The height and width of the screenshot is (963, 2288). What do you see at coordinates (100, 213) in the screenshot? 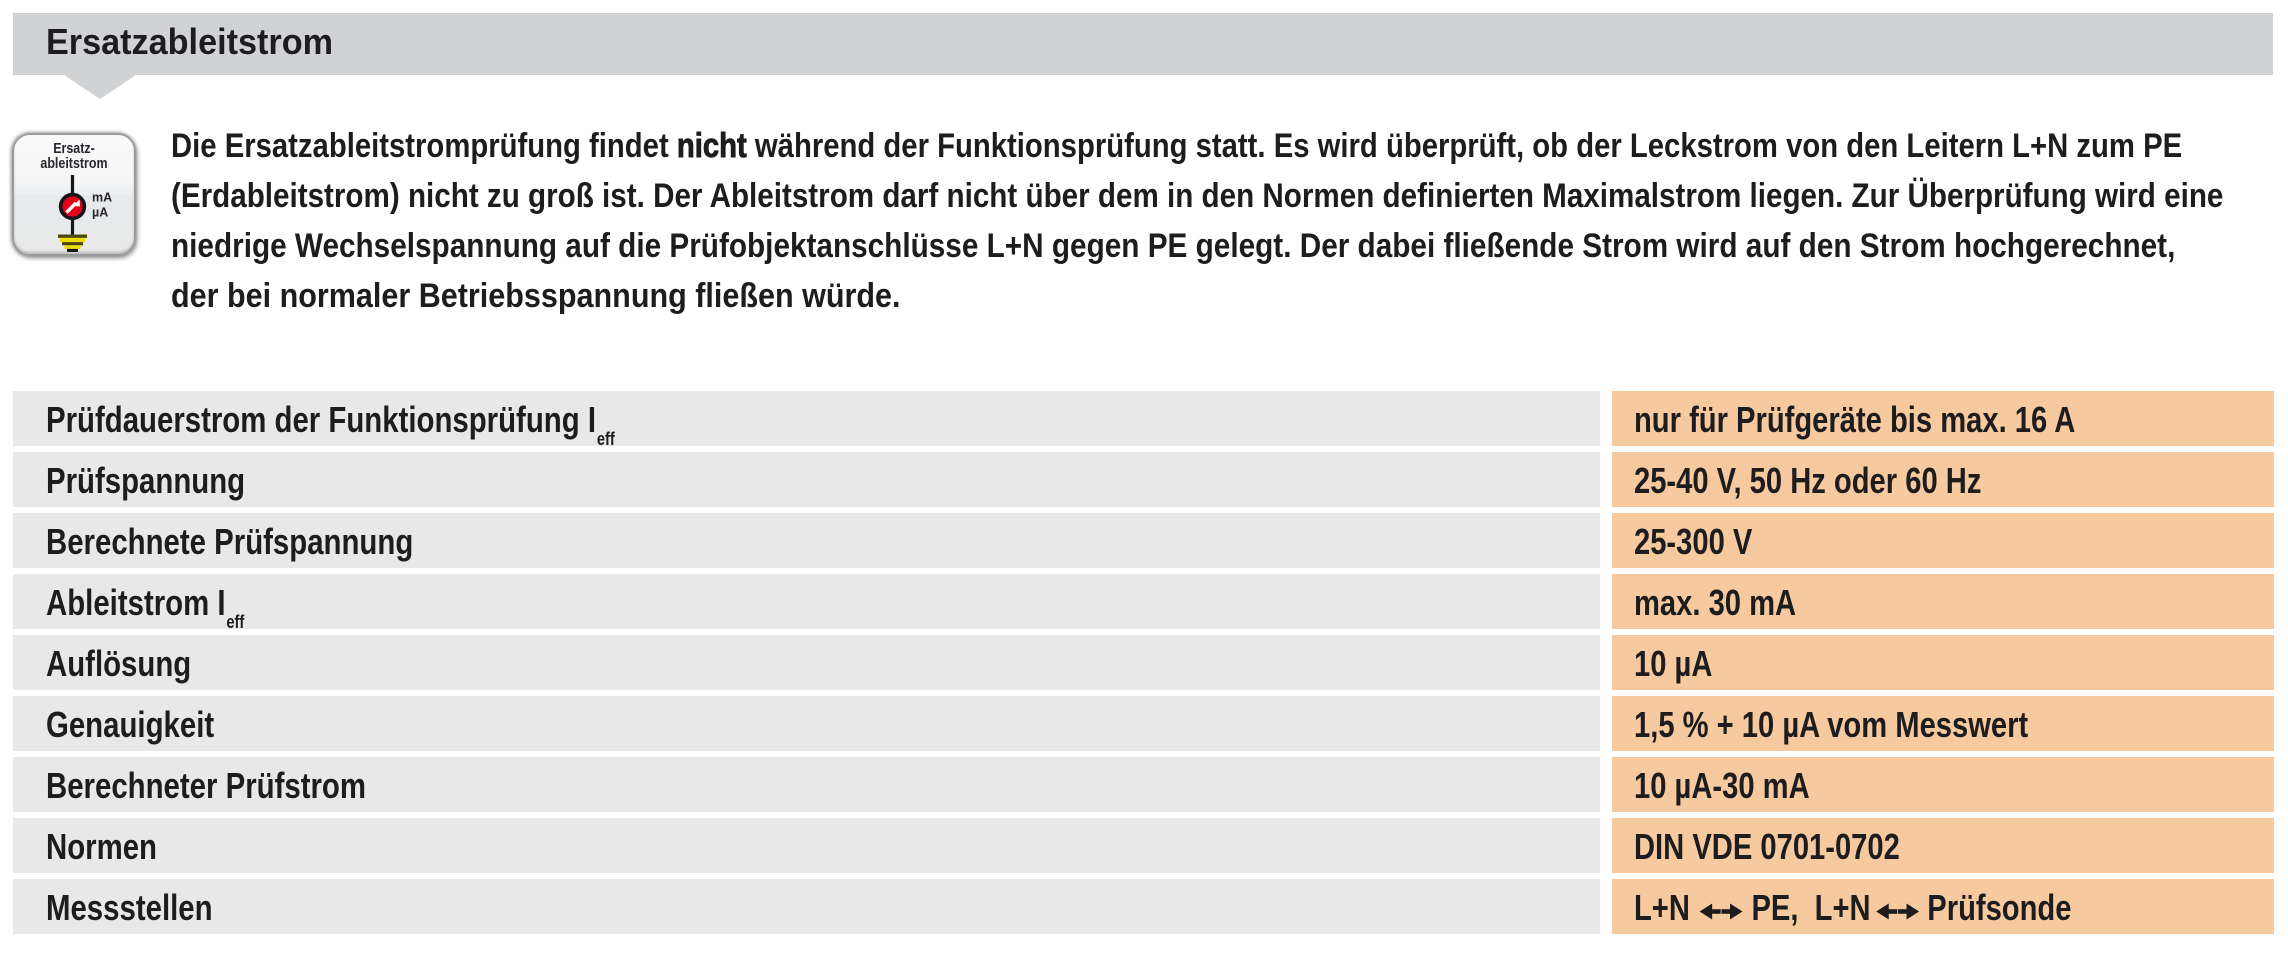
I see `svg-text: µA` at bounding box center [100, 213].